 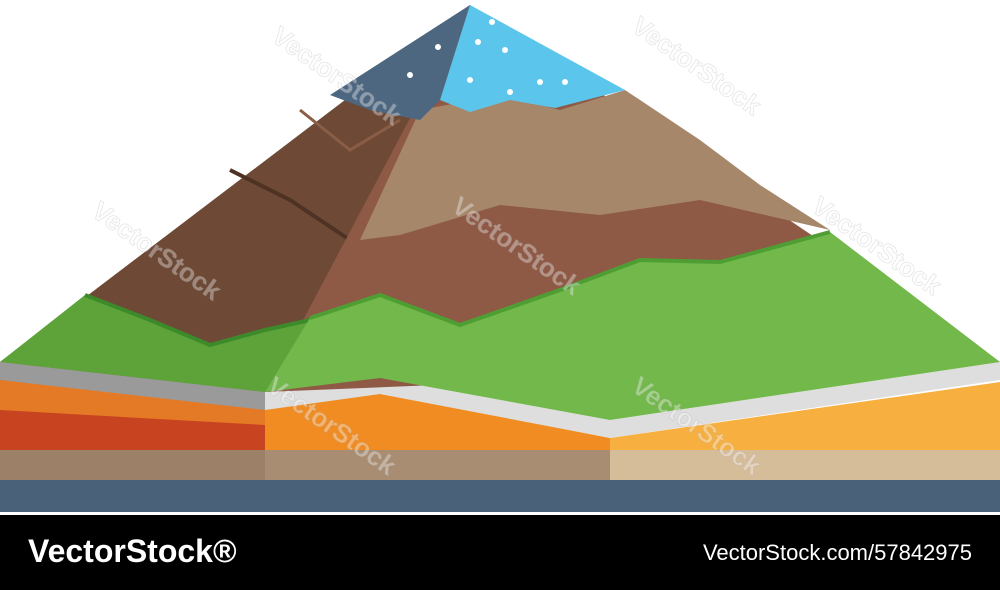 I want to click on stratum-brown-left, so click(x=132, y=464).